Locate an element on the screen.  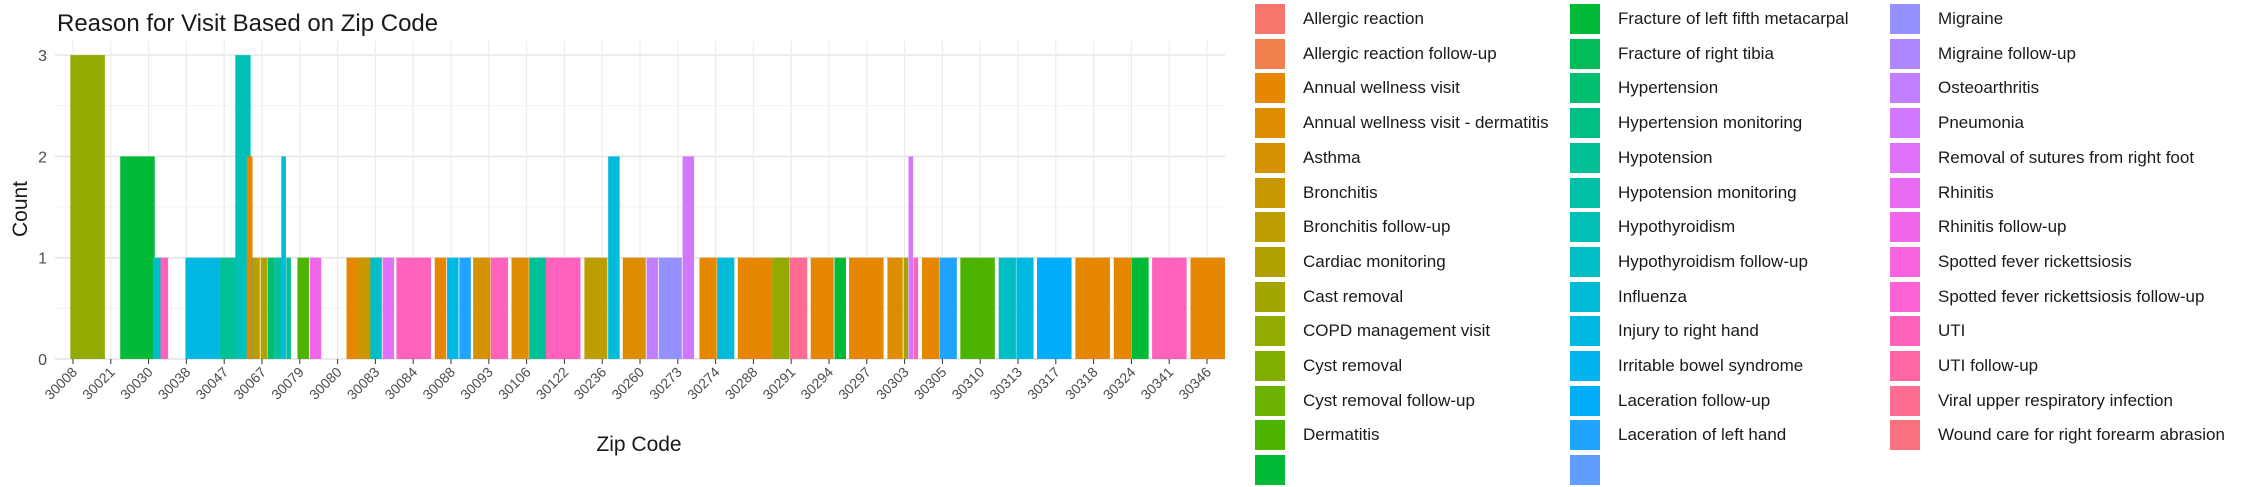
legend-item: Allergic reaction is located at coordinates (1339, 19).